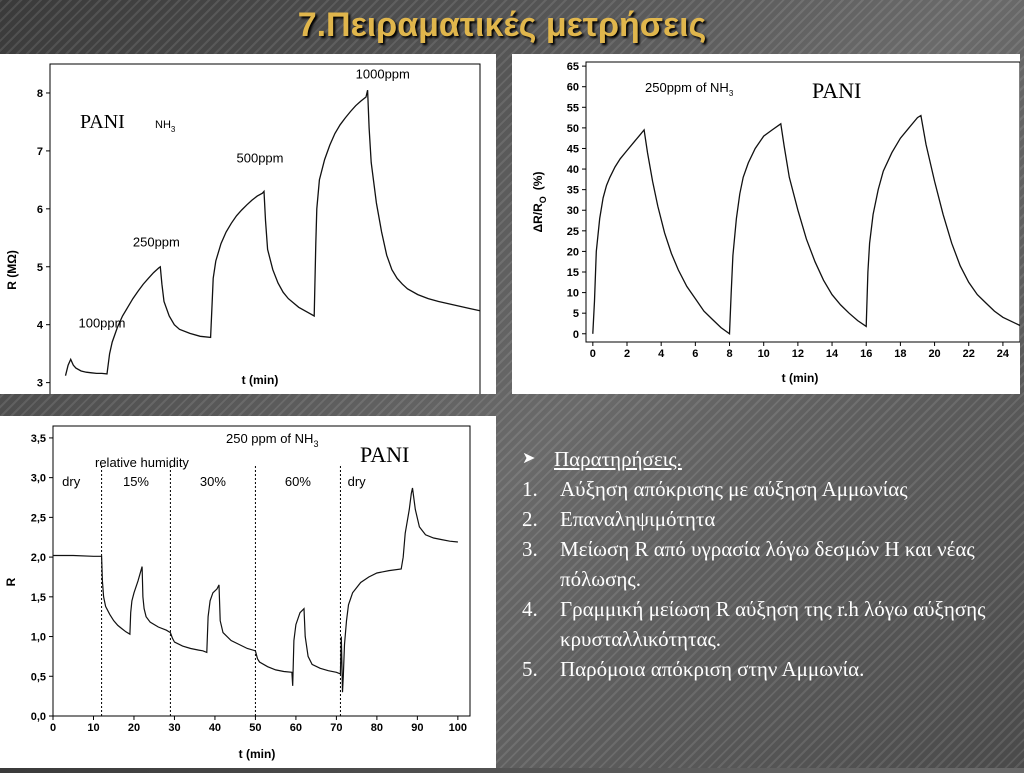  I want to click on x-tick-label: 0, so click(593, 354).